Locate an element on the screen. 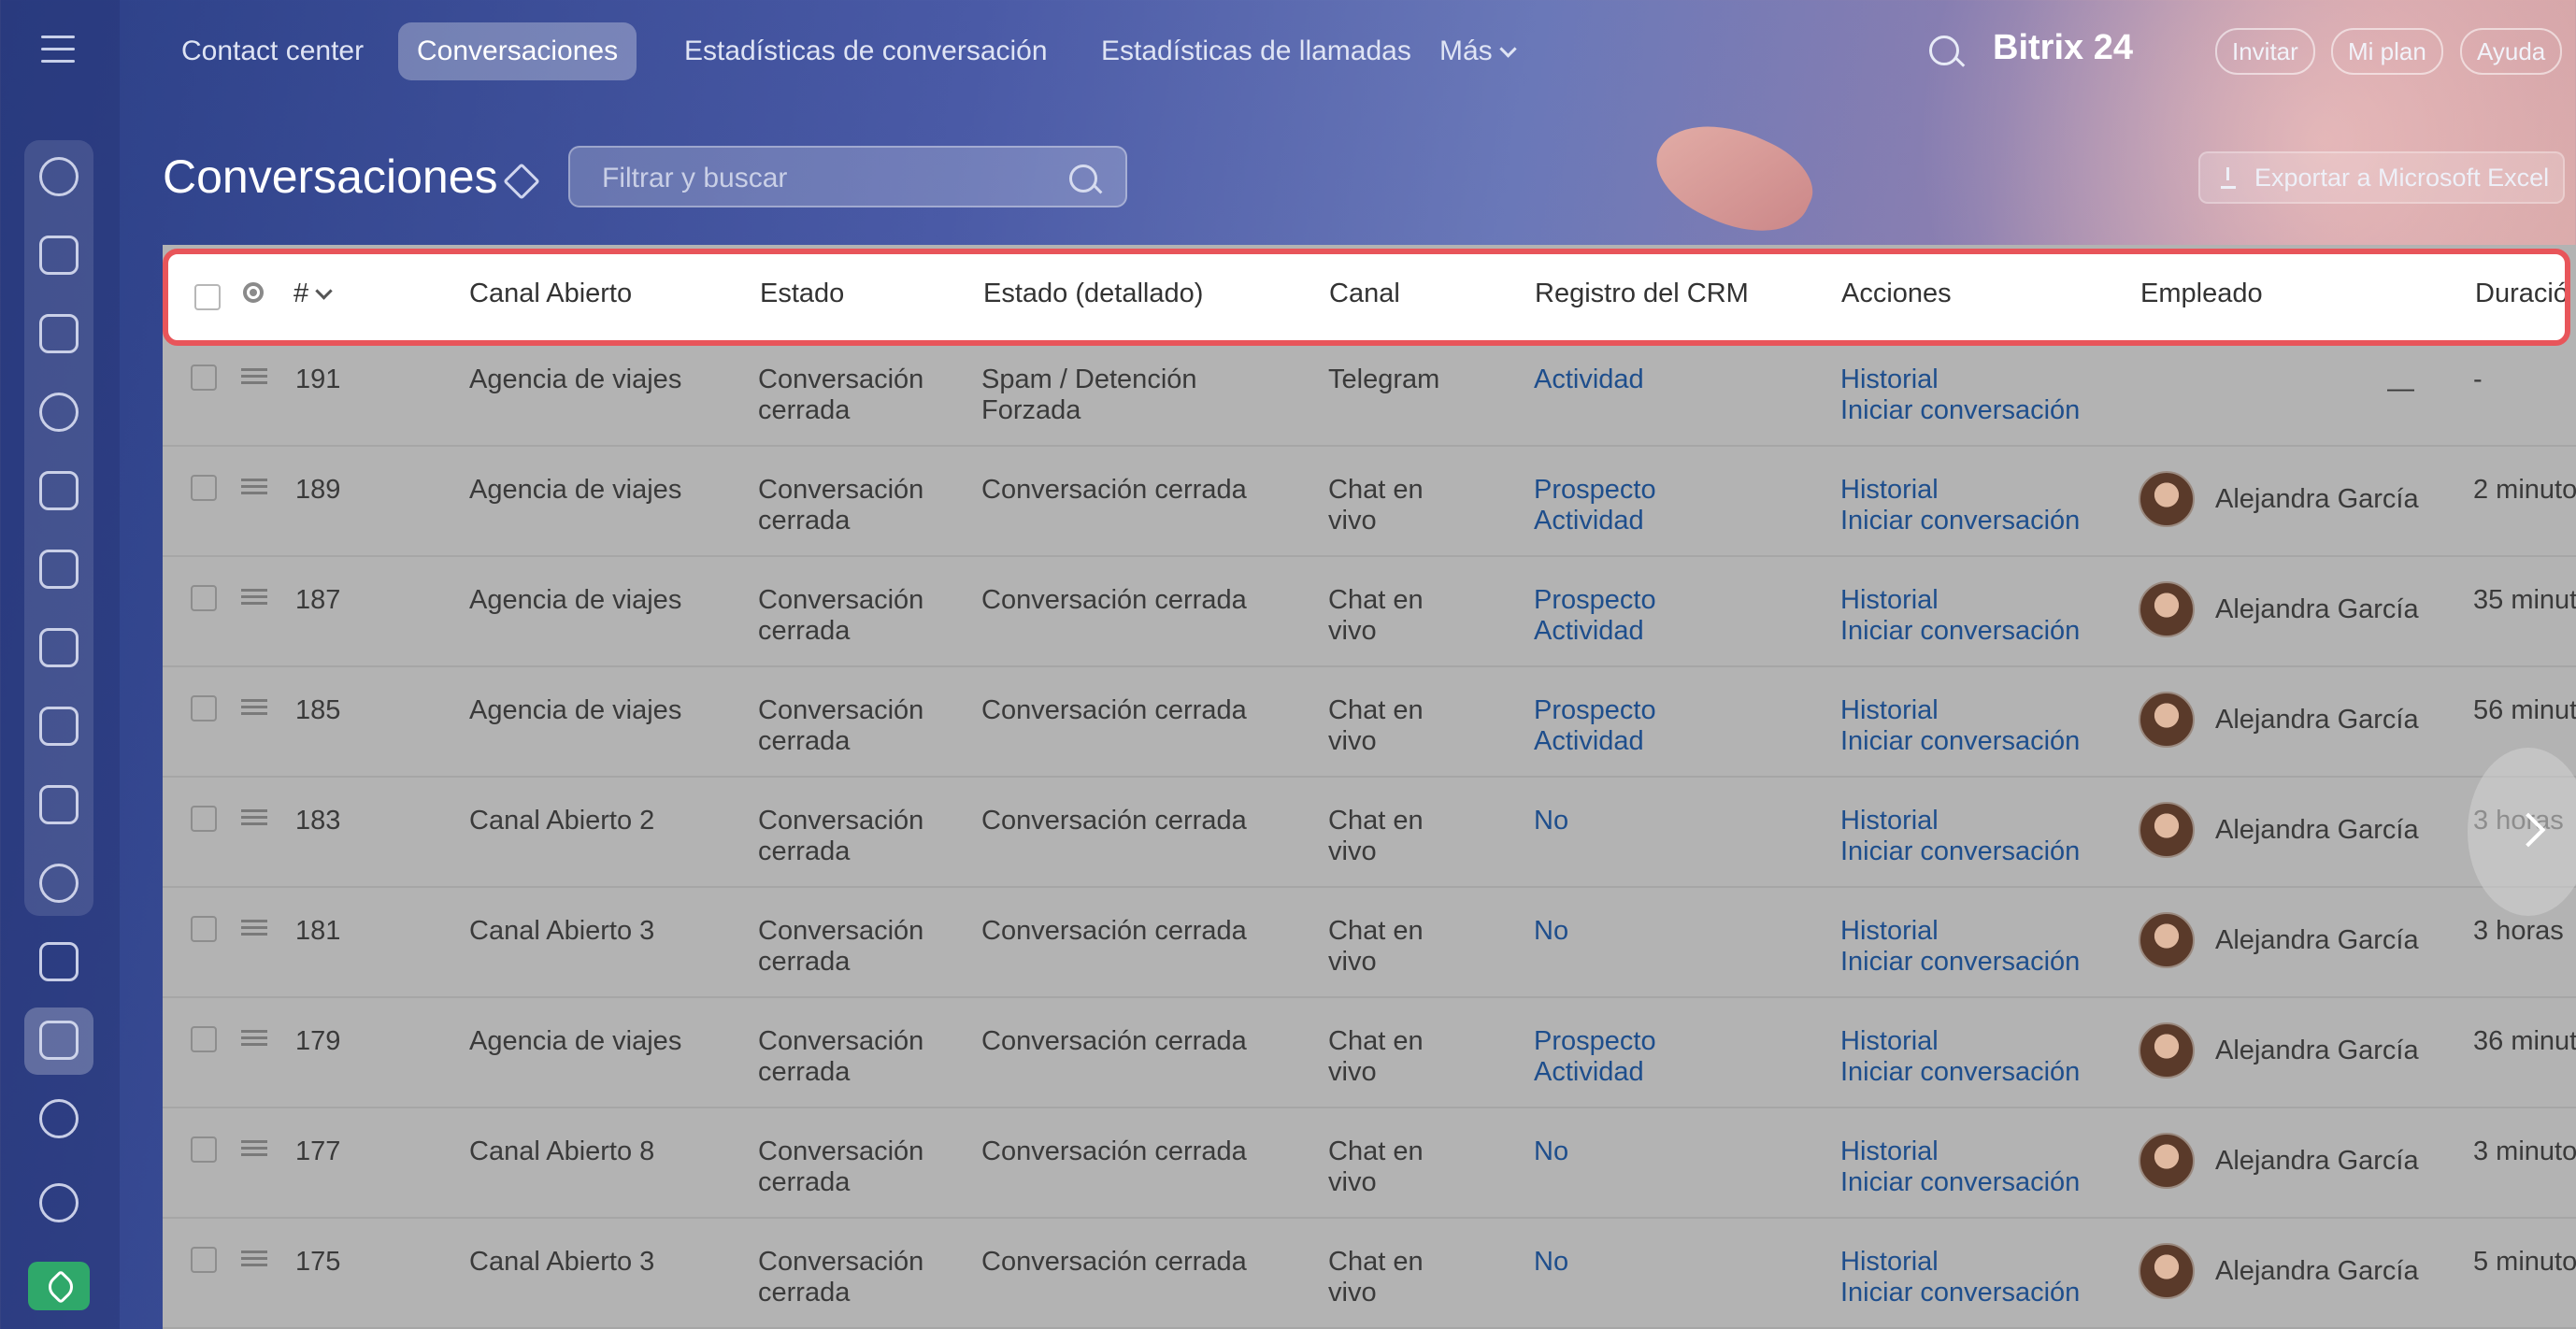  presentation-icon is located at coordinates (59, 647).